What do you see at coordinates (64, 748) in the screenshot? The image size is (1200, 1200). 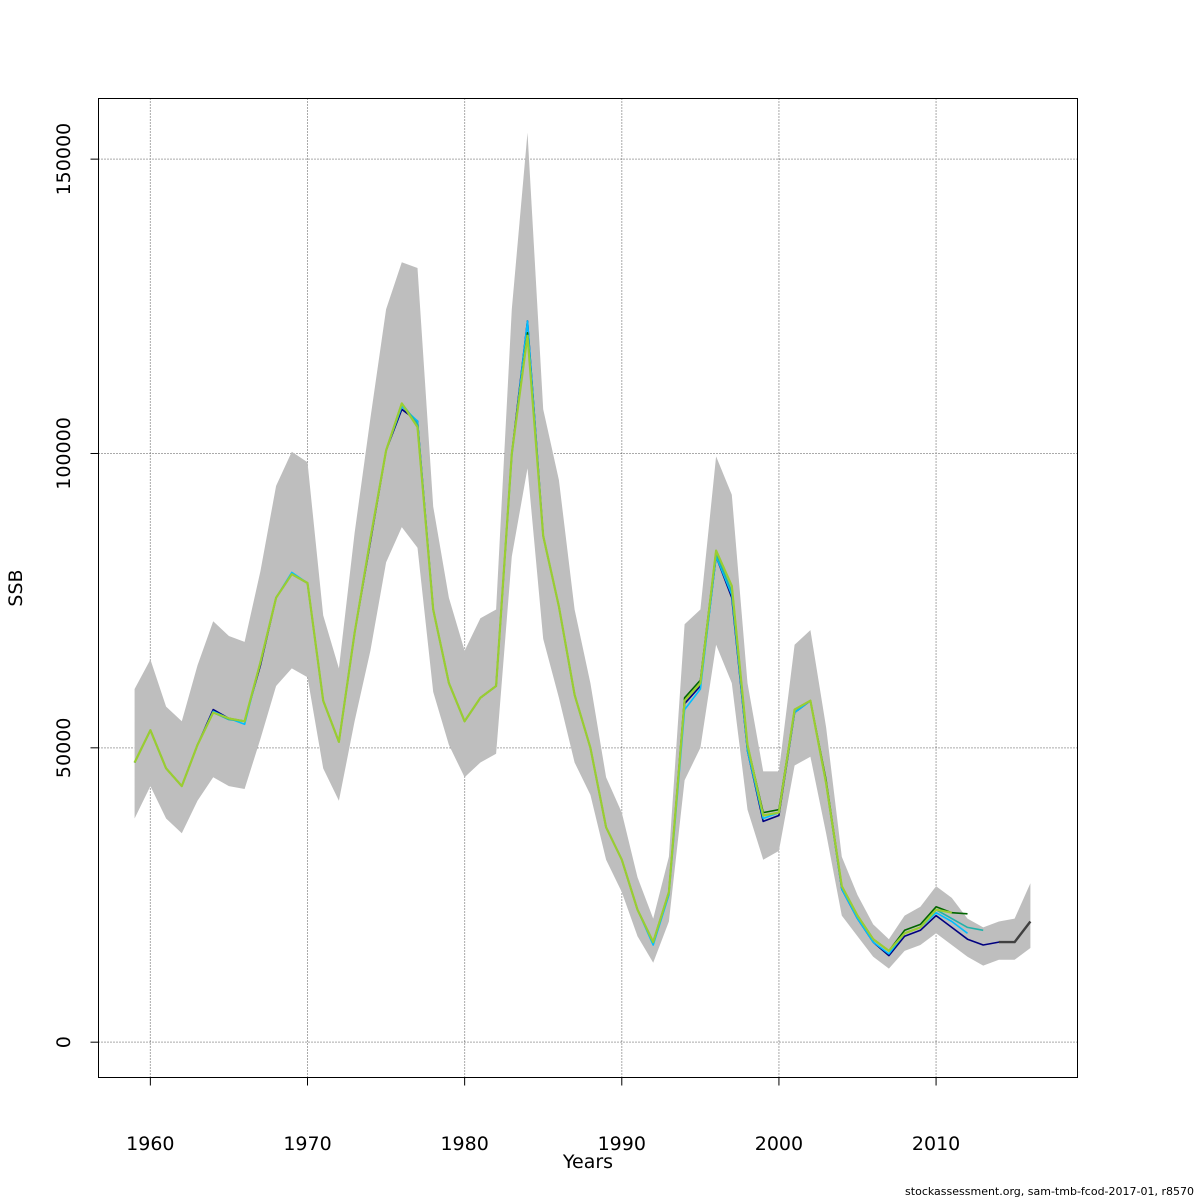 I see `y-tick-label: 50000` at bounding box center [64, 748].